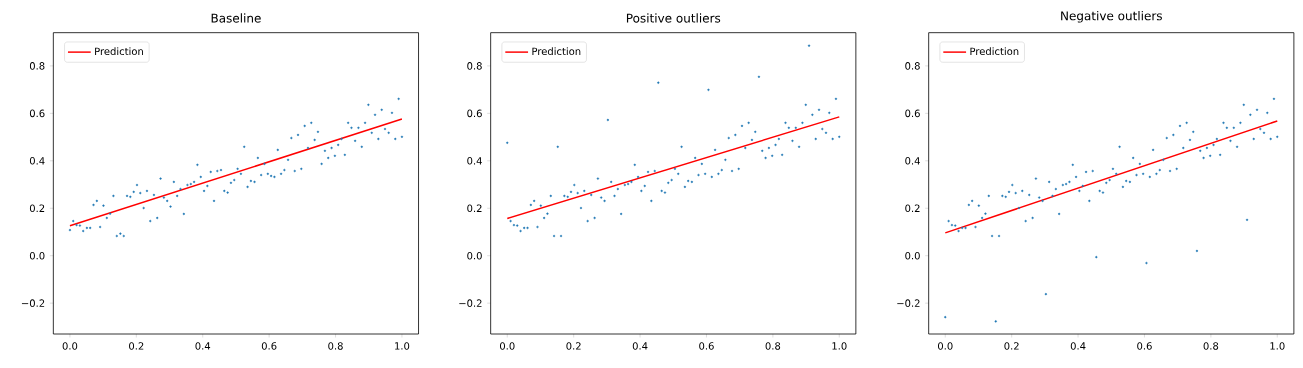 The width and height of the screenshot is (1303, 368). Describe the element at coordinates (673, 18) in the screenshot. I see `chart-title: Positive outliers` at that location.